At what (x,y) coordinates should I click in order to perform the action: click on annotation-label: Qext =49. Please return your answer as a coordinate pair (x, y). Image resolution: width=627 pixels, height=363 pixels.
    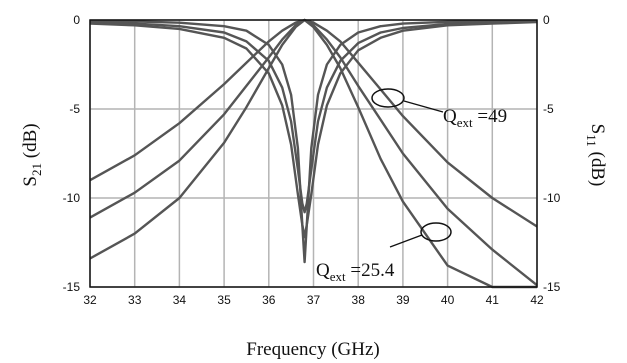
    Looking at the image, I should click on (475, 118).